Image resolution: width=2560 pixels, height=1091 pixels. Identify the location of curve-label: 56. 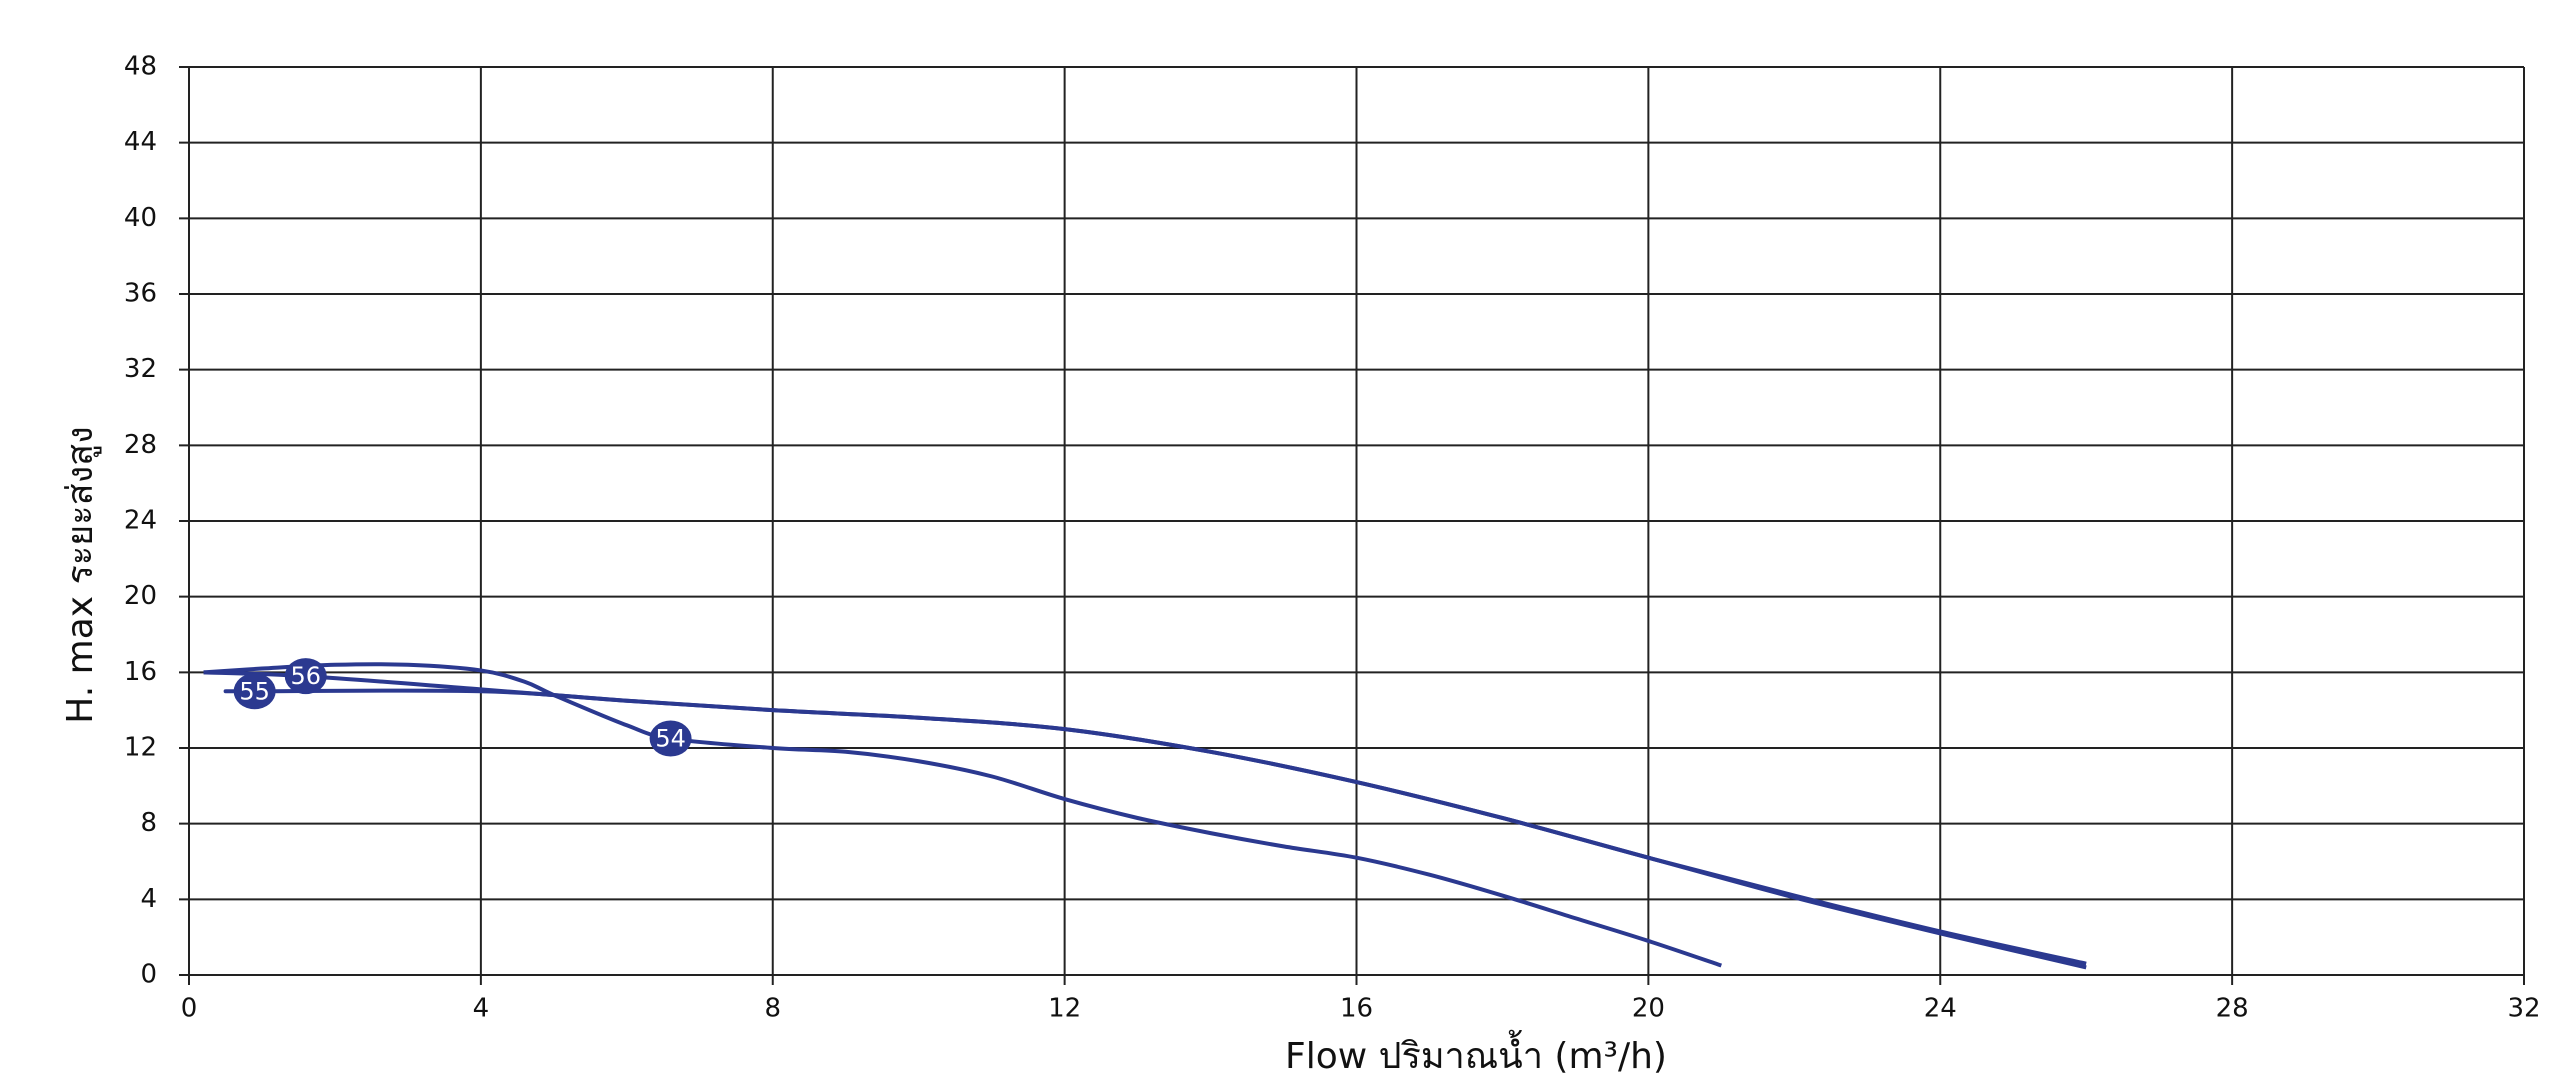
(305, 676).